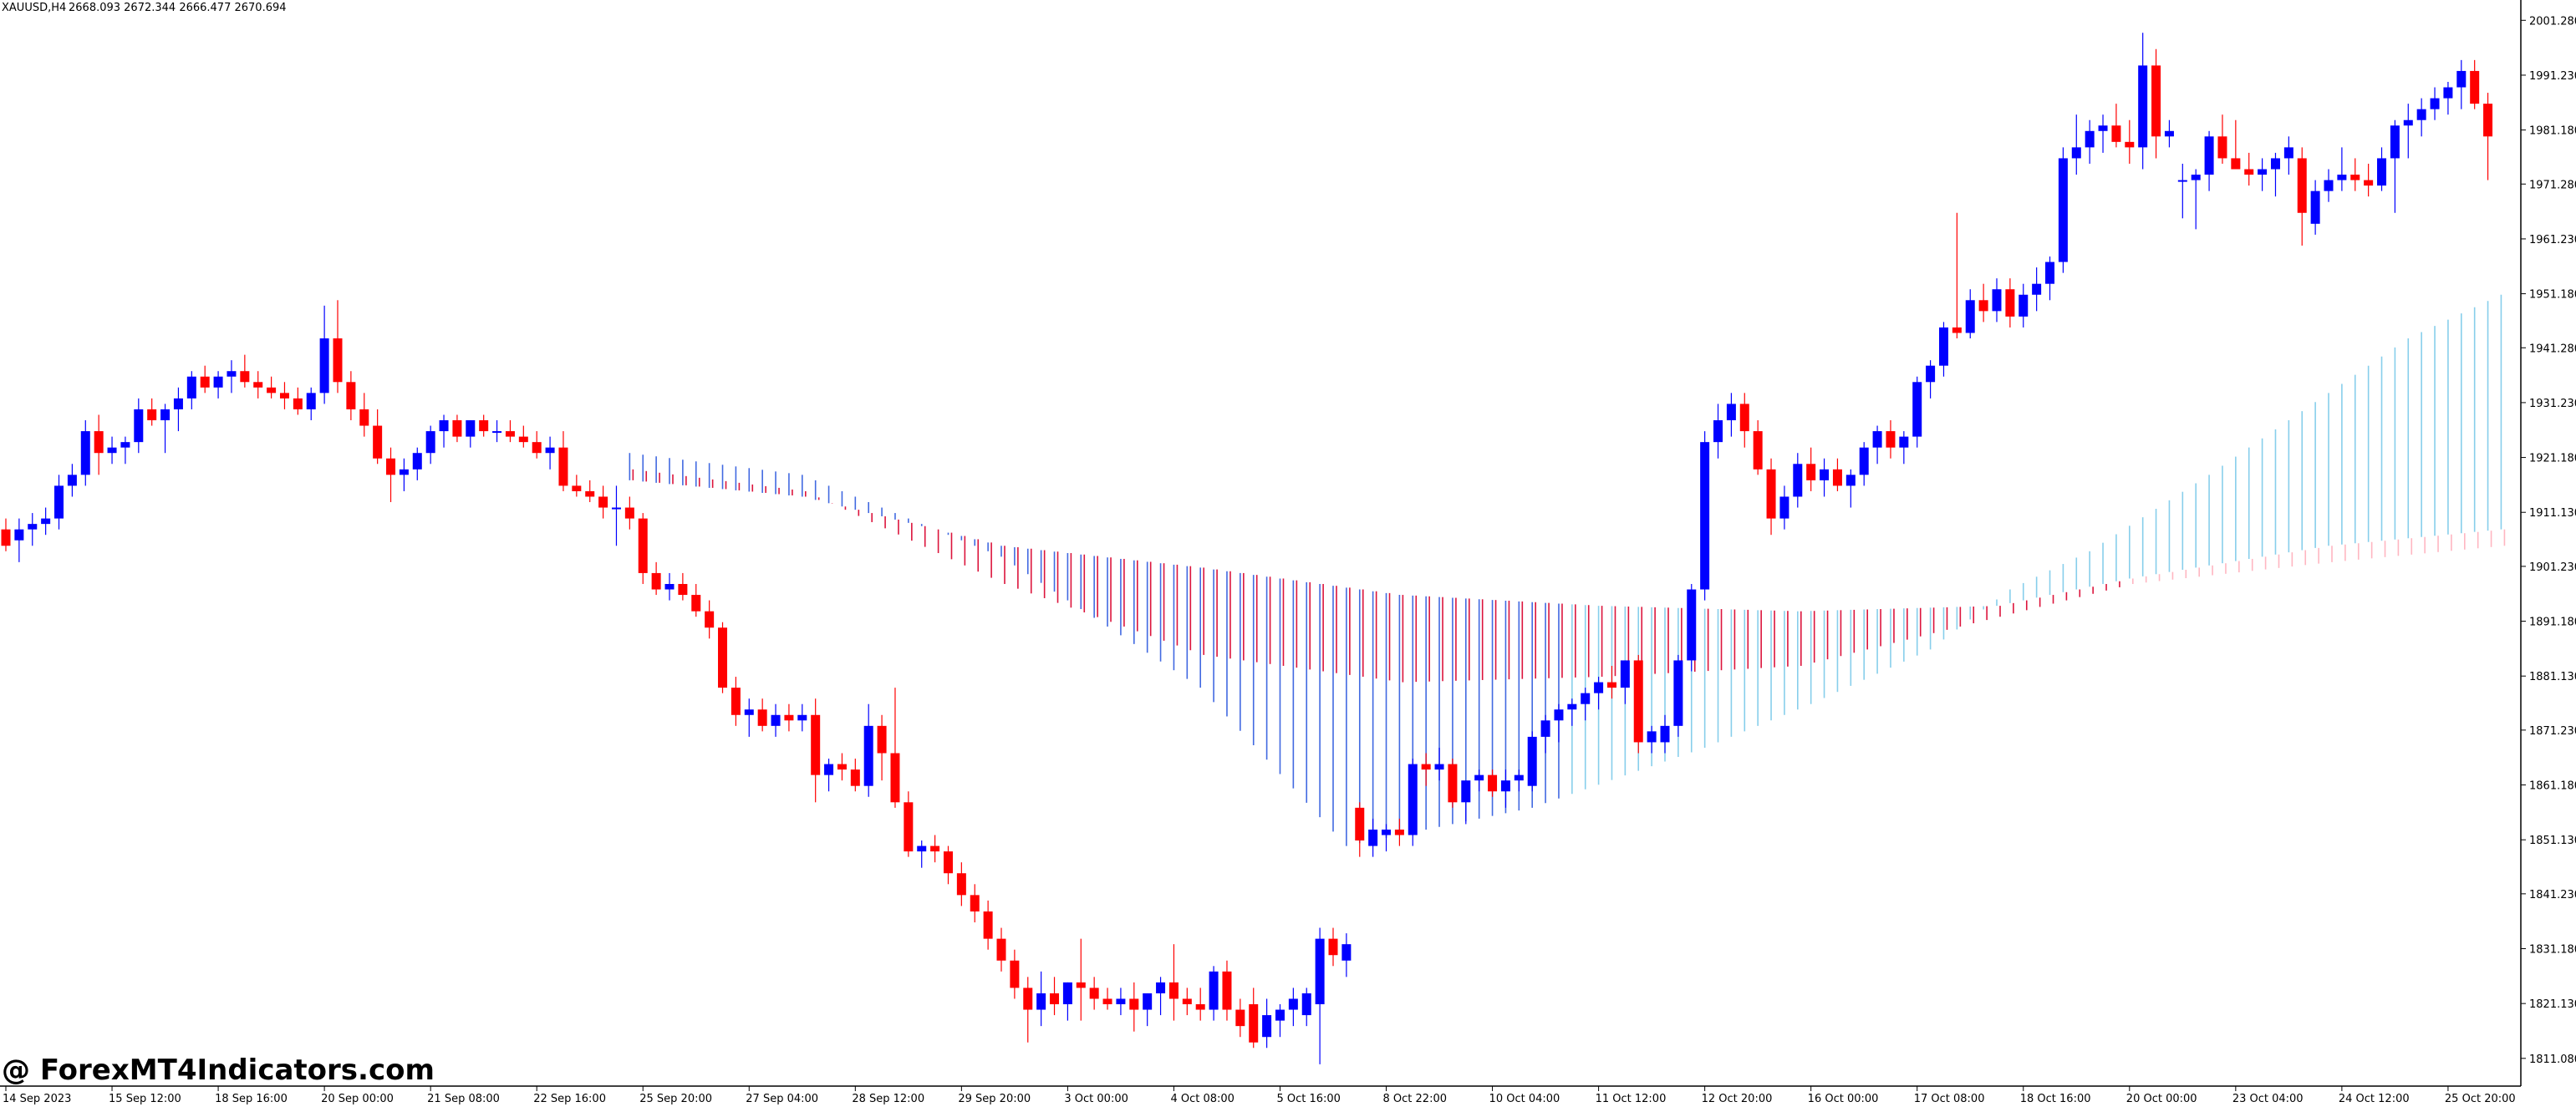  I want to click on x-tick-label: 25 Sep 20:00, so click(675, 1099).